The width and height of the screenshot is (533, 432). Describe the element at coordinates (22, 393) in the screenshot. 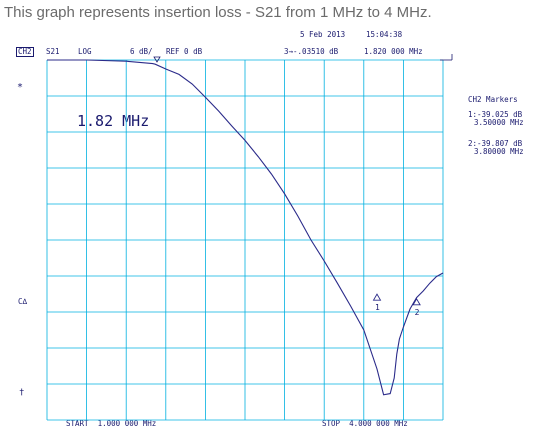

I see `left-dagger-annotation: †` at that location.